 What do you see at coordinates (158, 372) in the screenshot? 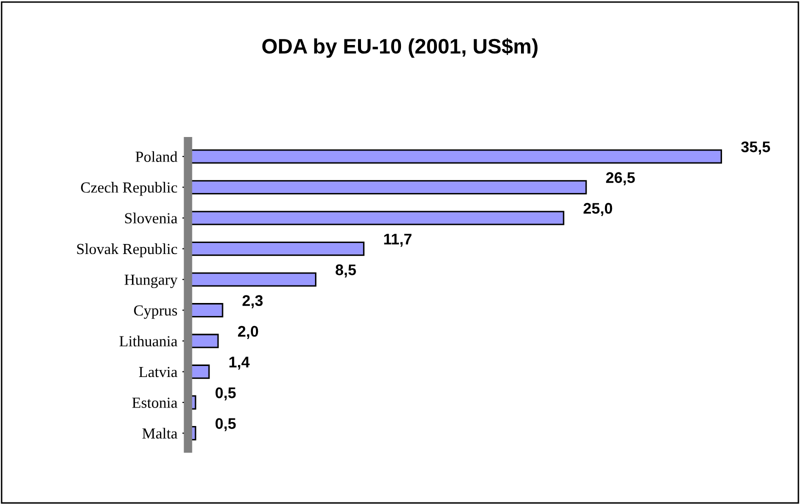
I see `y-tick-label: Latvia` at bounding box center [158, 372].